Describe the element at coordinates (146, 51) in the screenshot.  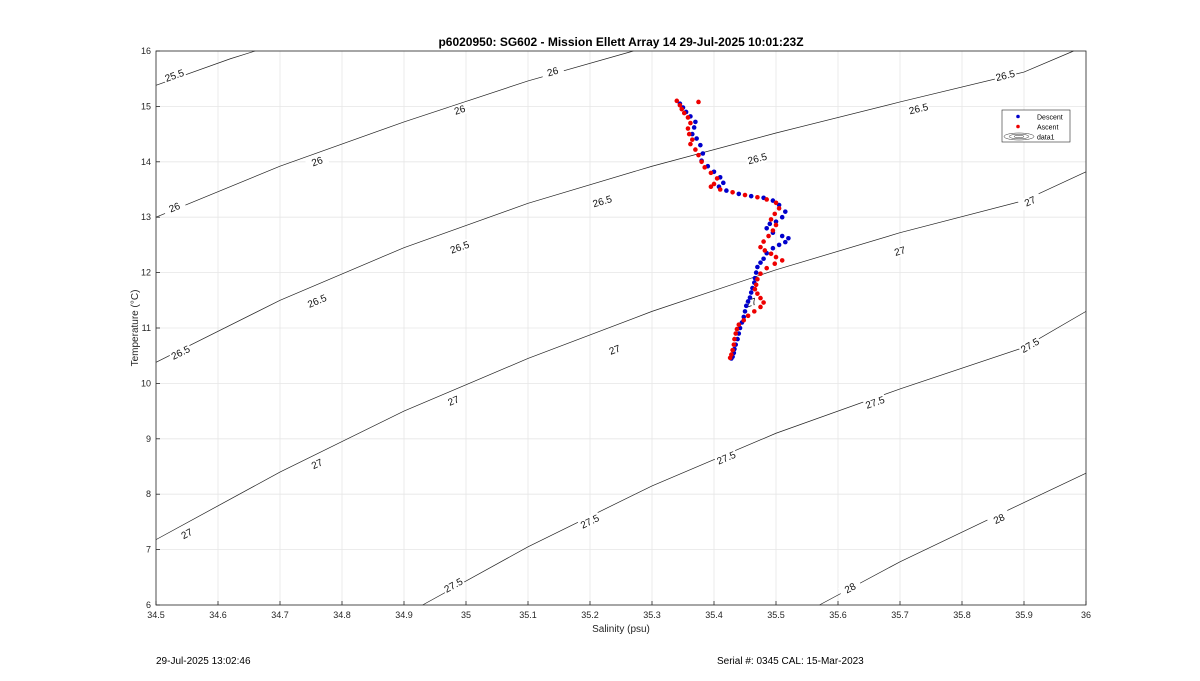
I see `y-tick-label: 16` at that location.